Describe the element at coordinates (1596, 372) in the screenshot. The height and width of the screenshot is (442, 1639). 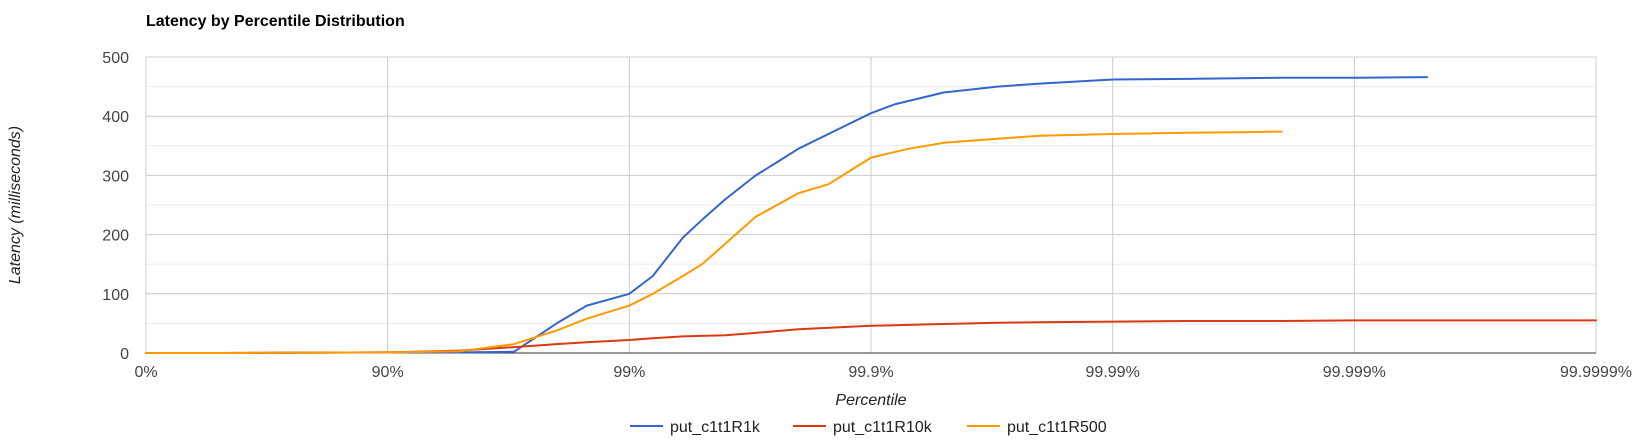
I see `x-tick-label: 99.9999%` at that location.